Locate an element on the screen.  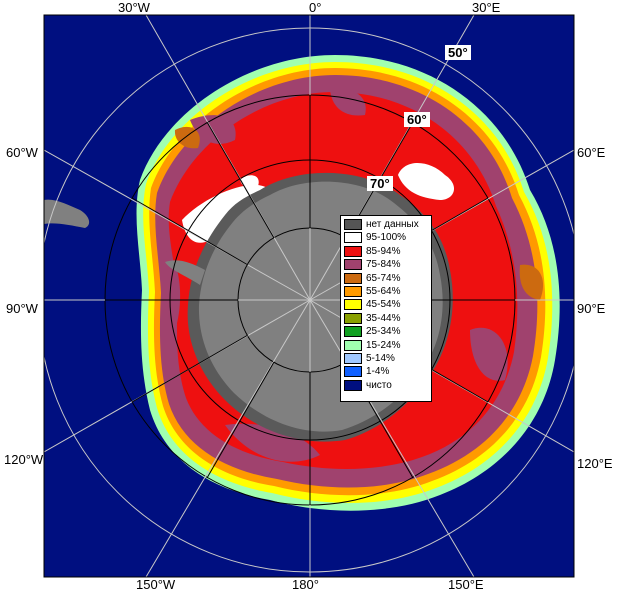
meridian-label-30w: 30°W is located at coordinates (134, 7).